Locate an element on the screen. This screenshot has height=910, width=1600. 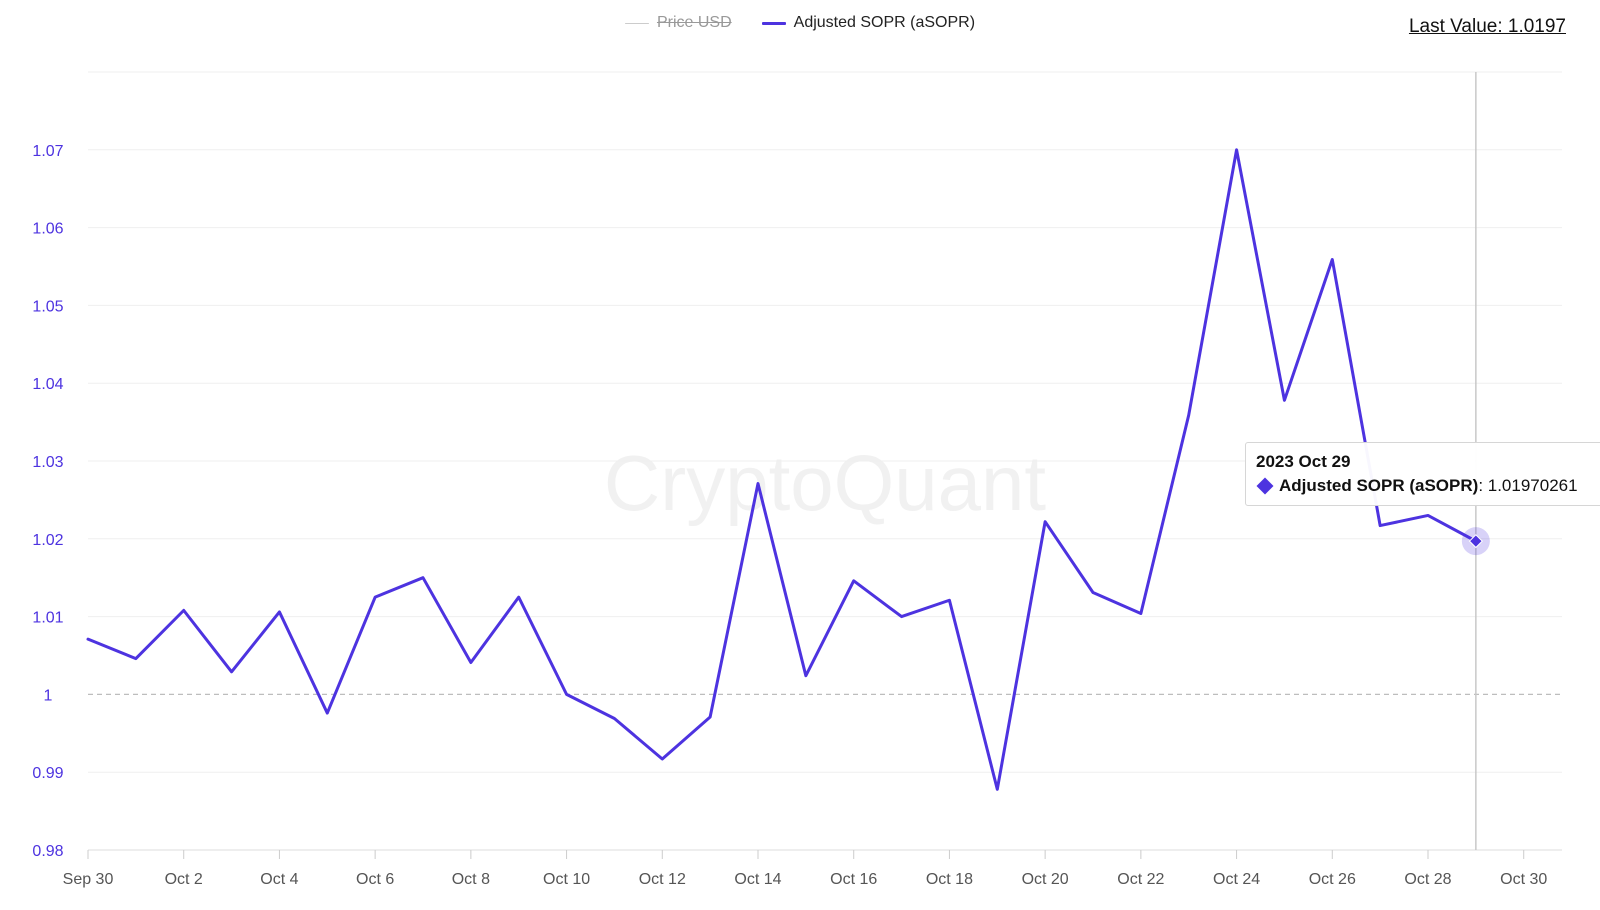
x-tick-label: Oct 20 is located at coordinates (1045, 879).